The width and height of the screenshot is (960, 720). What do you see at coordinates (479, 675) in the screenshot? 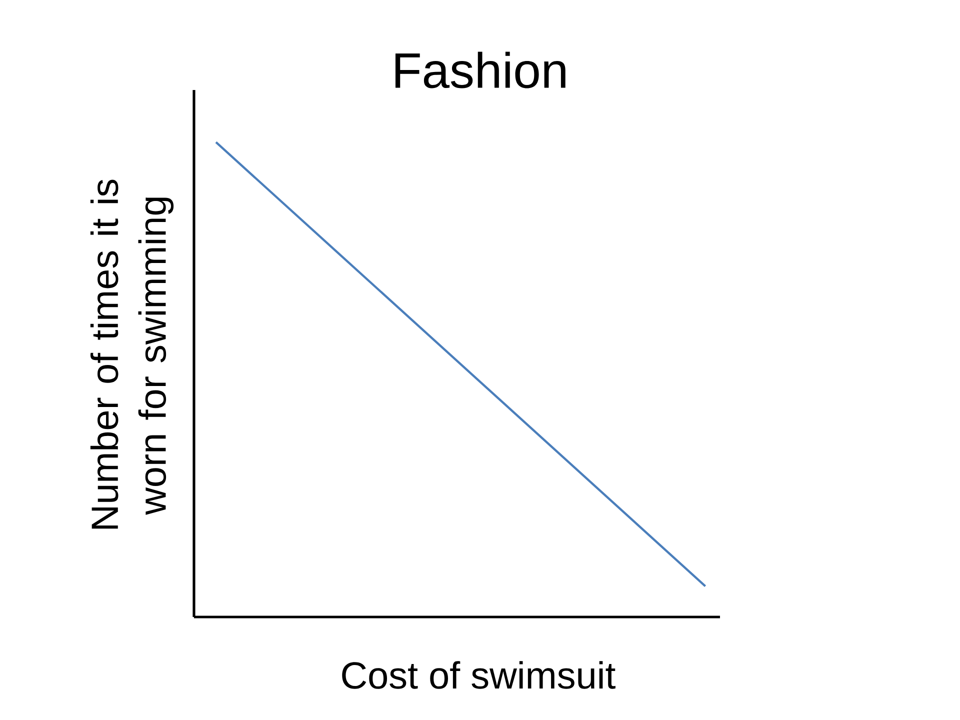
I see `x-axis-title: Cost of swimsuit` at bounding box center [479, 675].